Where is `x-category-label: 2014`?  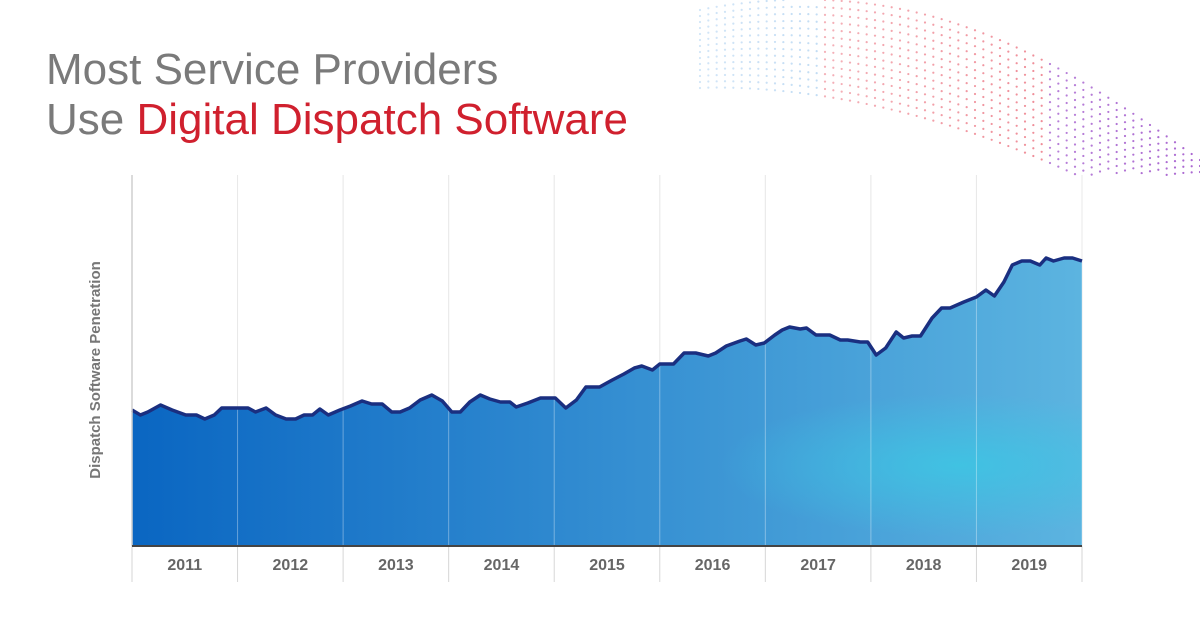 x-category-label: 2014 is located at coordinates (502, 565).